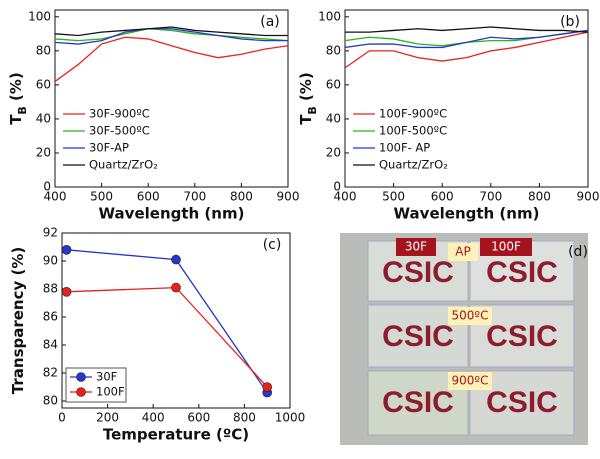  I want to click on legend-label: 30F-500ºC, so click(119, 131).